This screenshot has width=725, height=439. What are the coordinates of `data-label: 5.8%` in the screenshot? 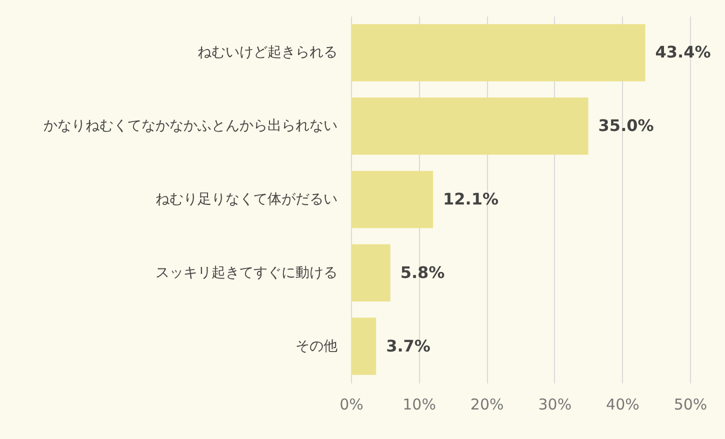 It's located at (422, 272).